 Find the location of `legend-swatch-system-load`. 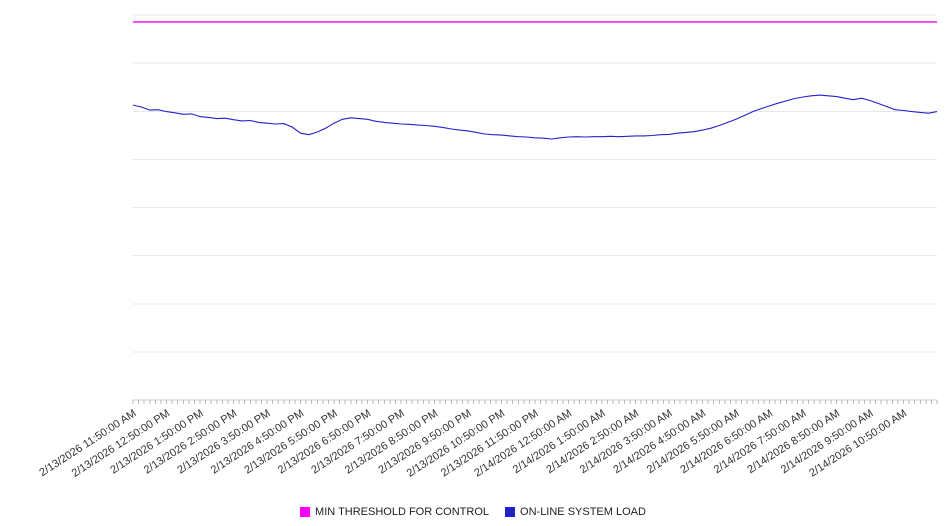

legend-swatch-system-load is located at coordinates (510, 512).